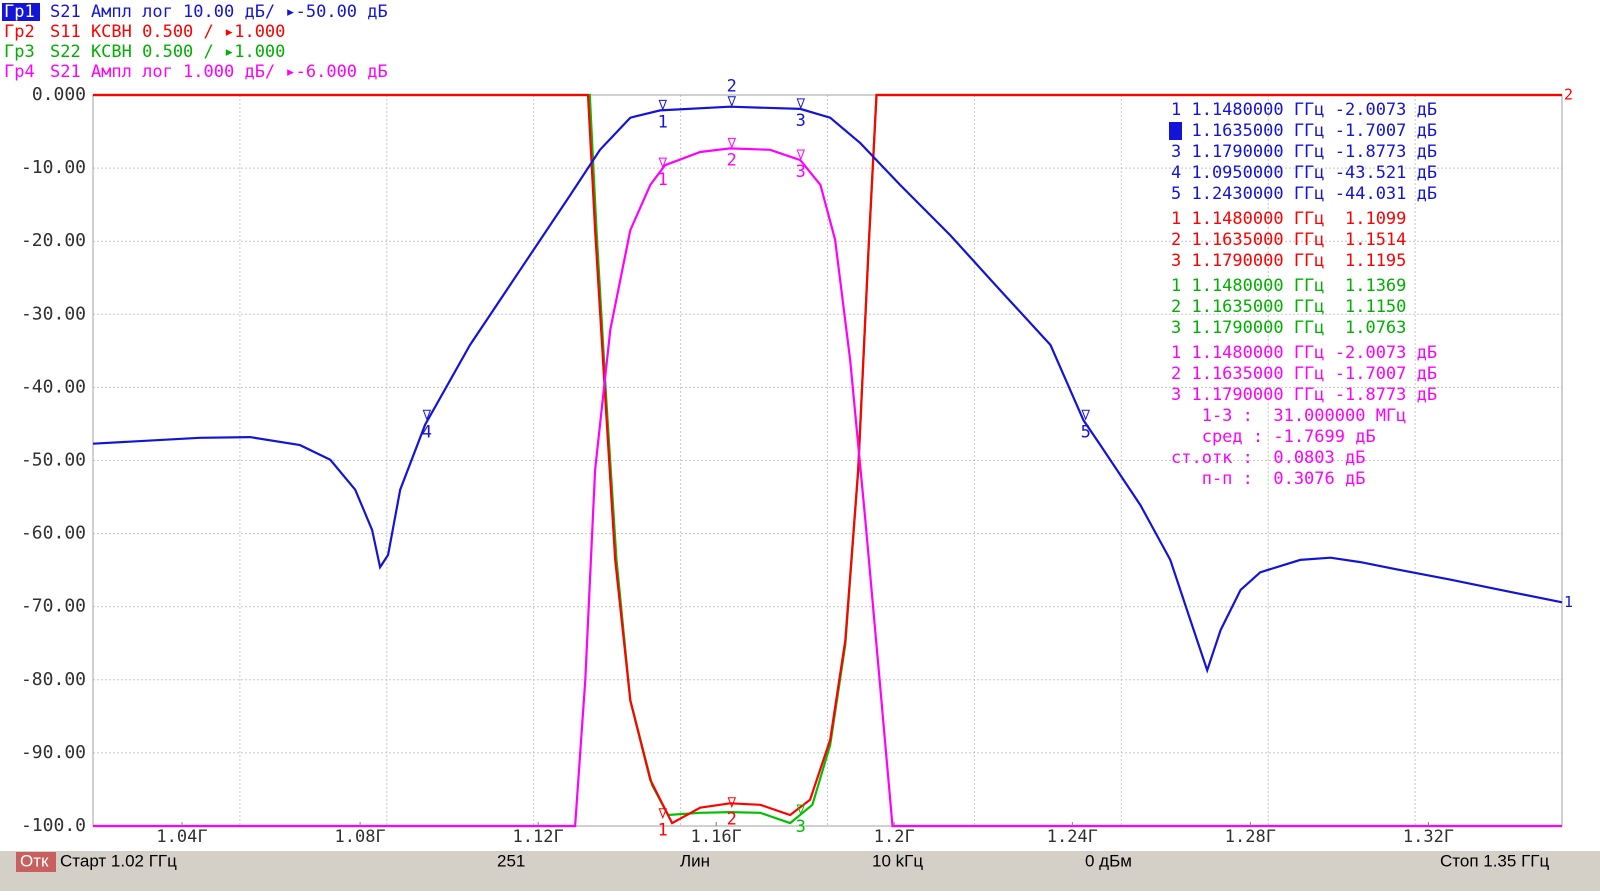 The height and width of the screenshot is (895, 1600). I want to click on ref-label: 2, so click(1568, 95).